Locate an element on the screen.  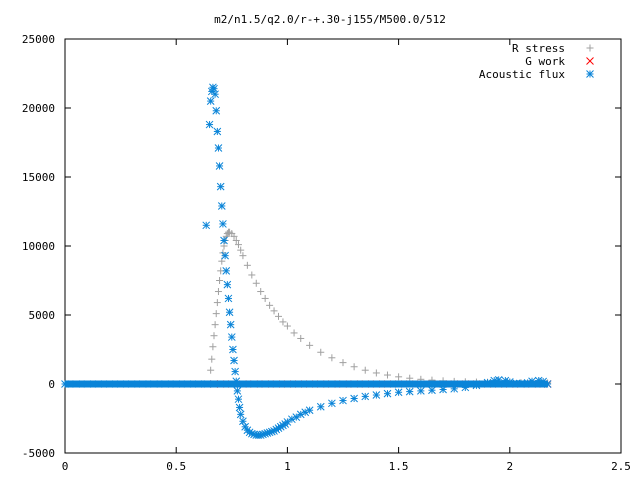
legend-label: G work is located at coordinates (545, 61).